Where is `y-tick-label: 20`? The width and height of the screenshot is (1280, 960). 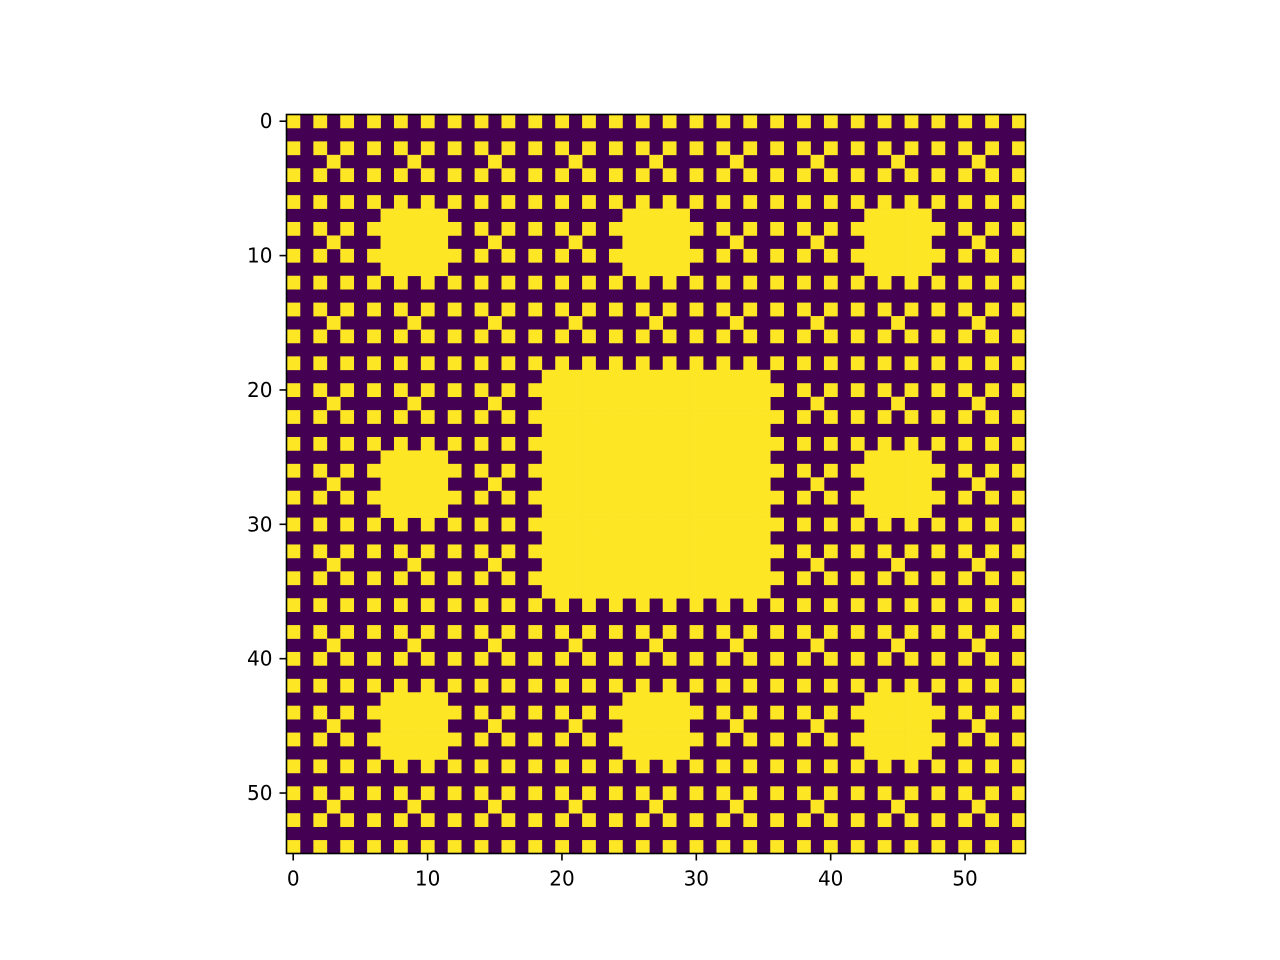 y-tick-label: 20 is located at coordinates (259, 390).